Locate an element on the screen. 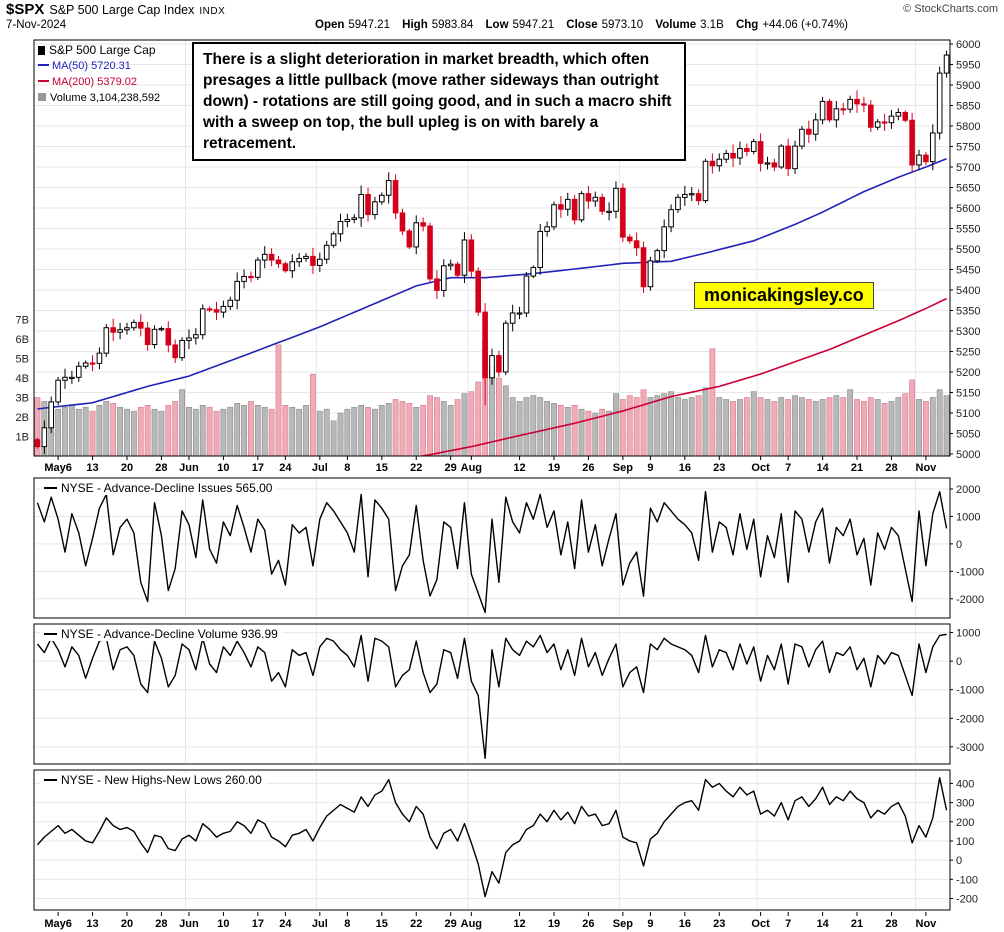 This screenshot has height=932, width=1004. svg-text: 5050 is located at coordinates (968, 435).